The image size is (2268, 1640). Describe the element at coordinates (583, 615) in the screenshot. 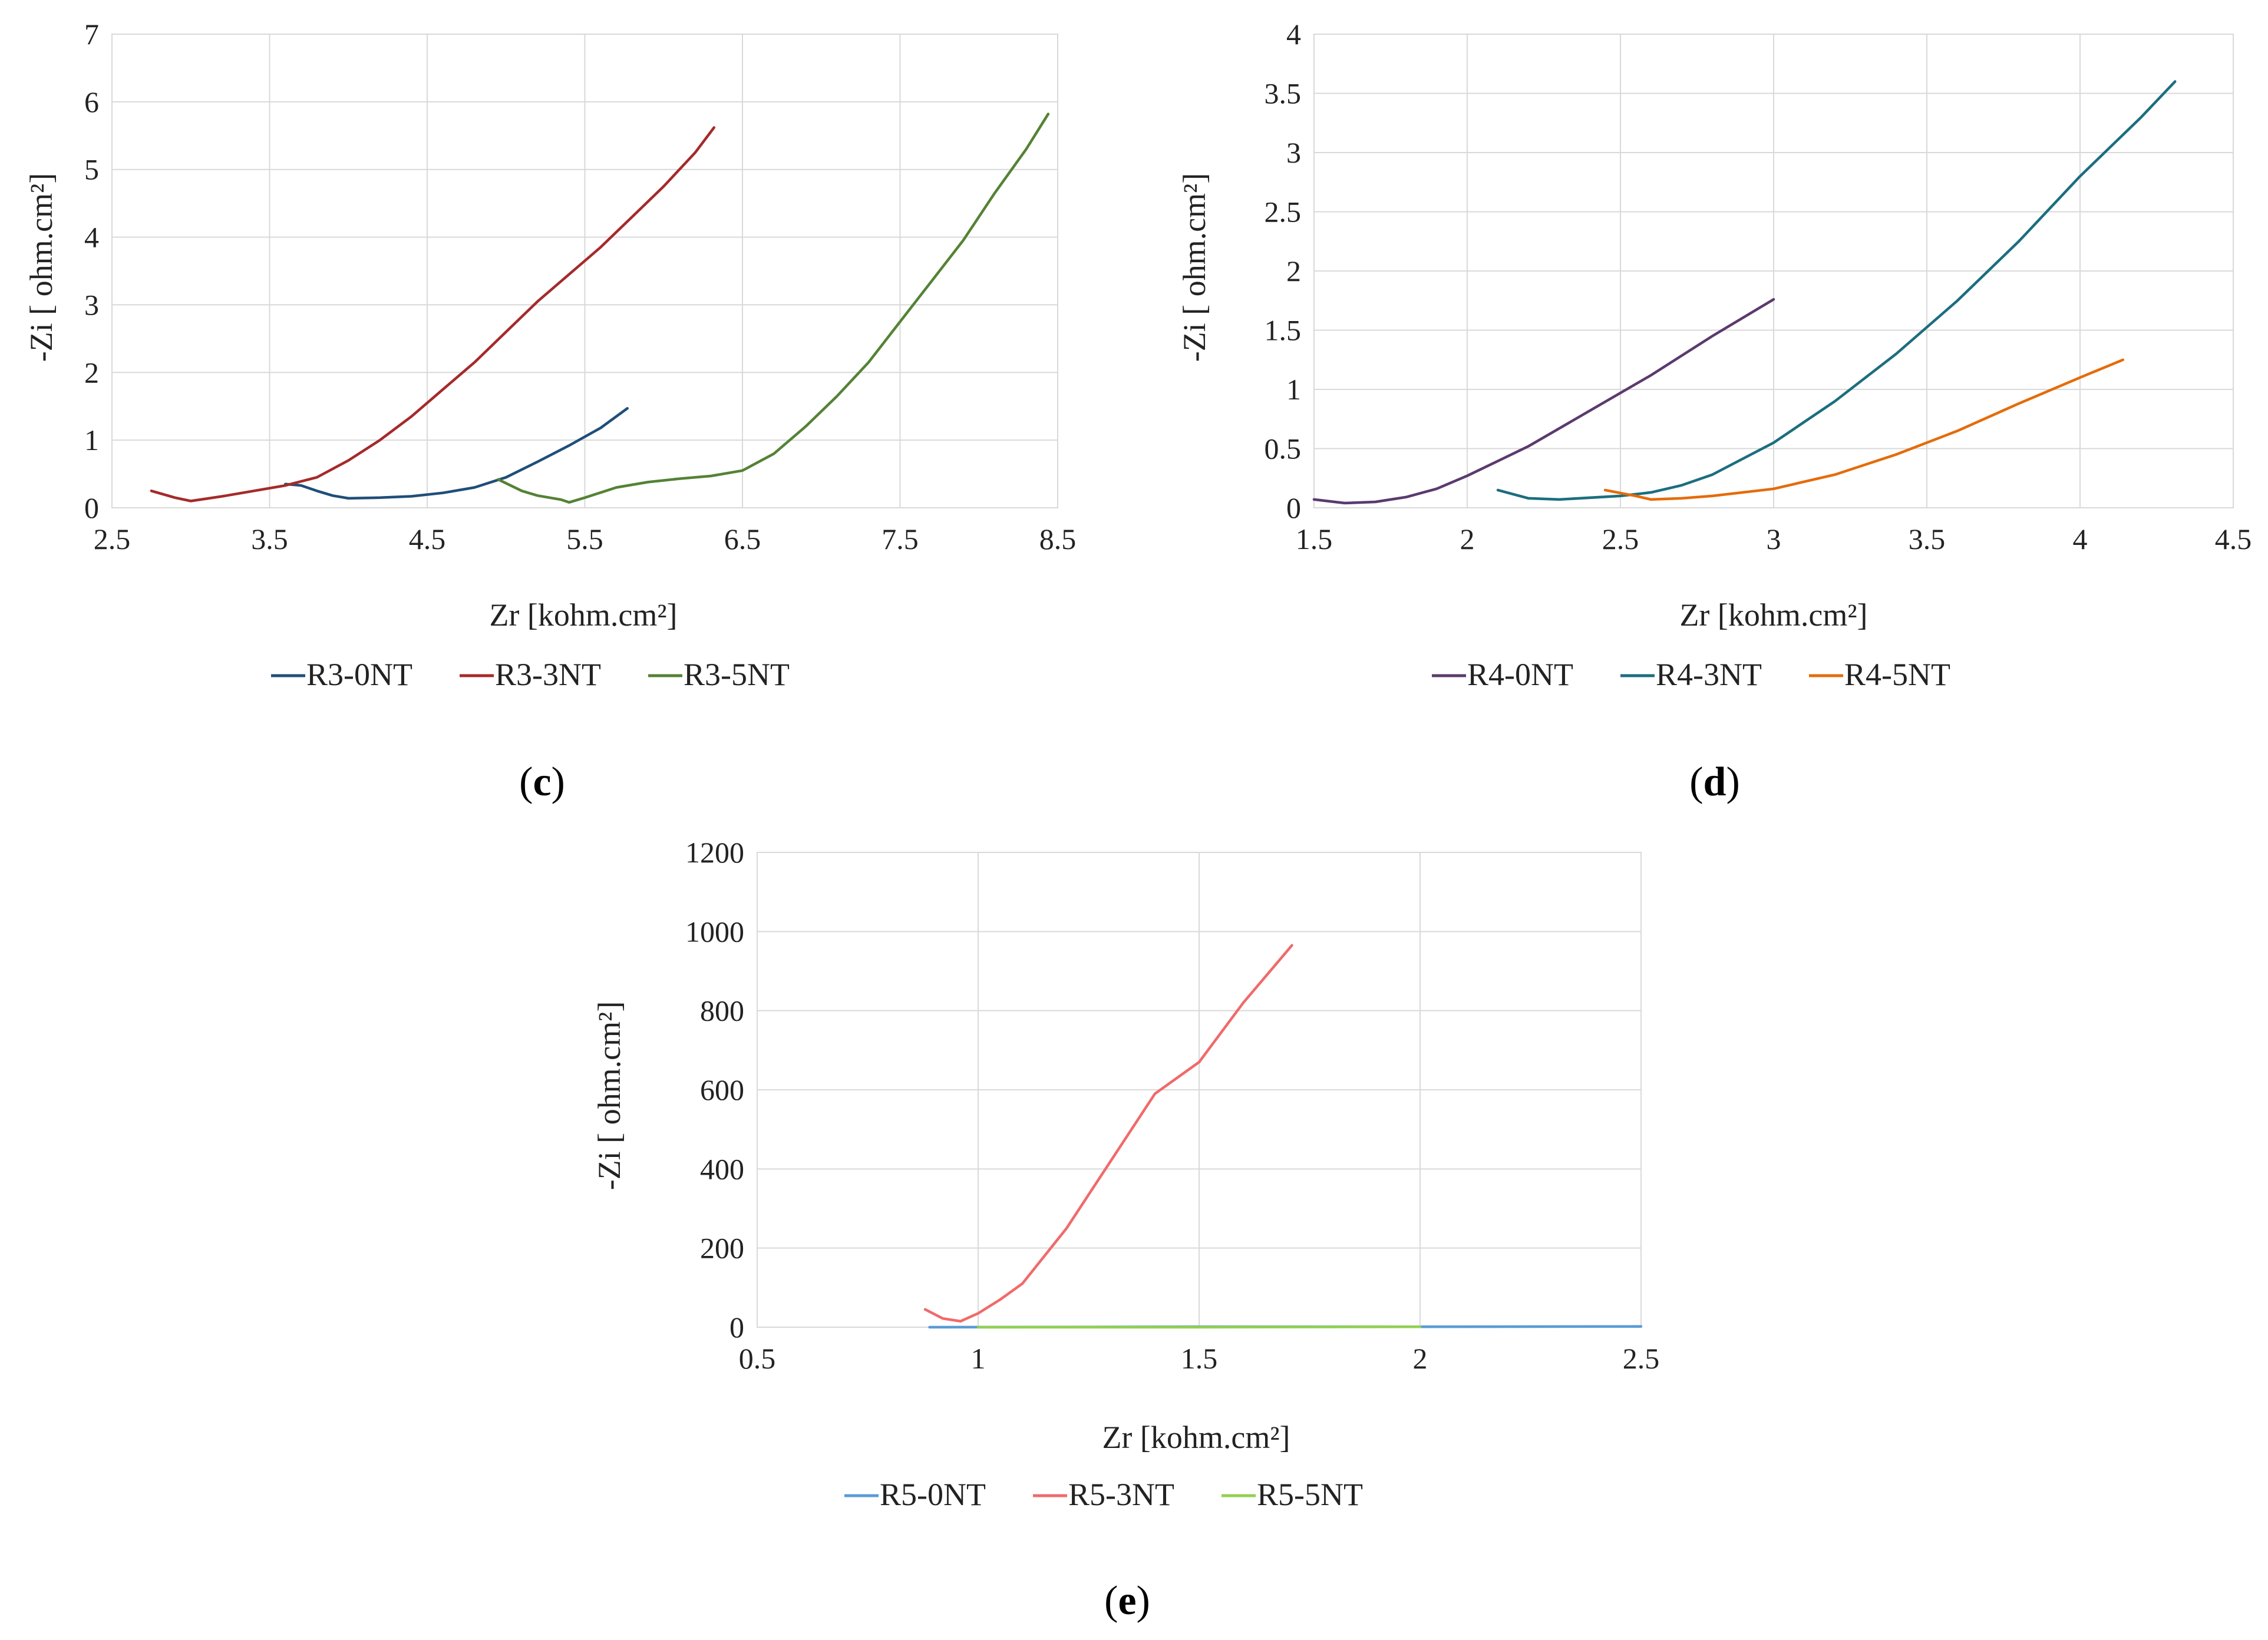

I see `x-axis-title-c: Zr [kohm.cm²]` at that location.